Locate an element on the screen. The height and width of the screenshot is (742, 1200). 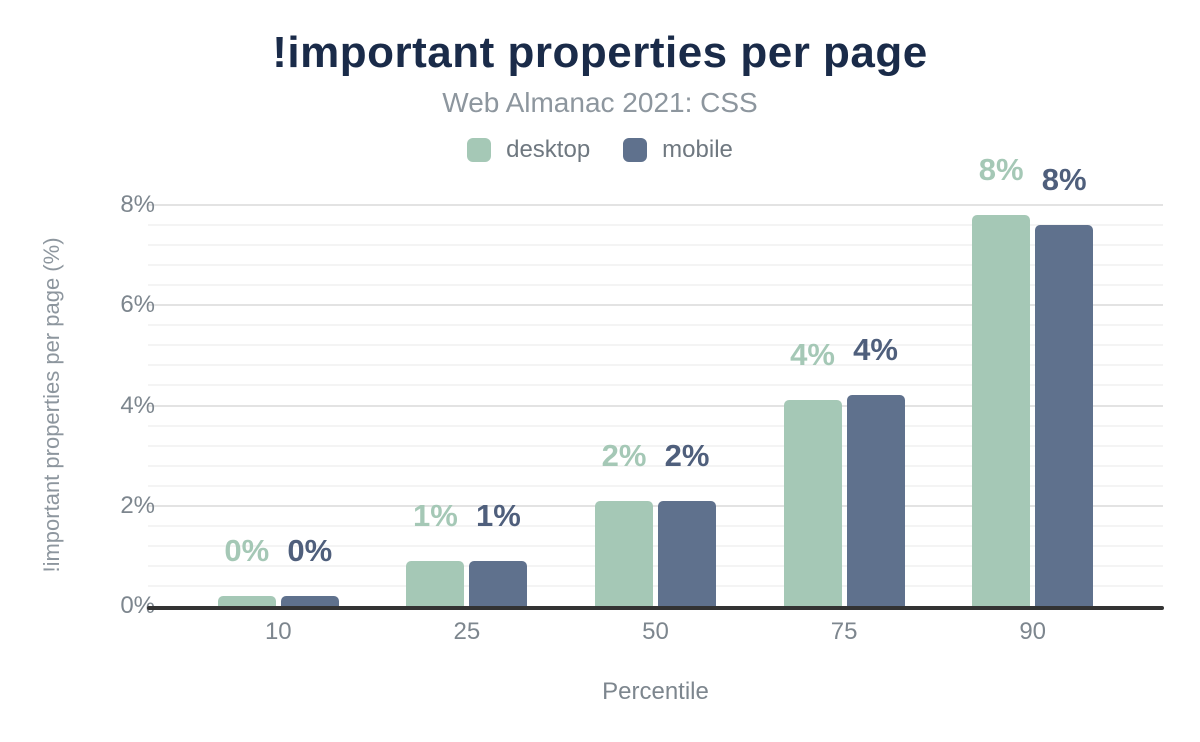
mobile-swatch-icon is located at coordinates (635, 149).